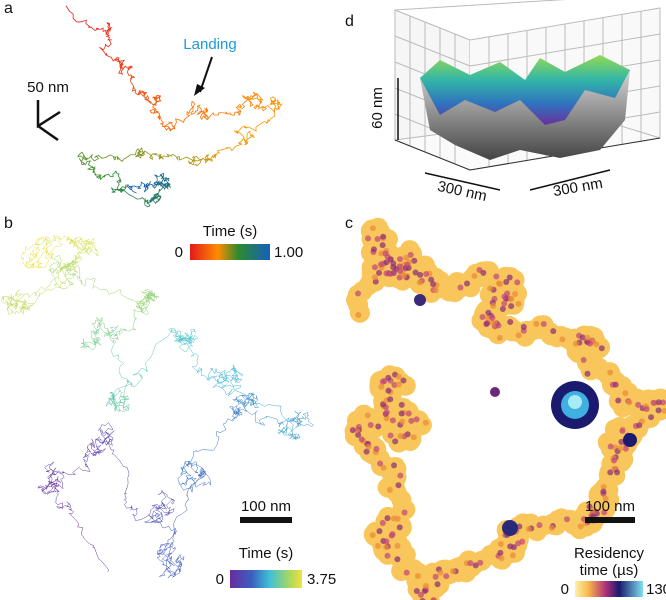 This screenshot has height=600, width=666. I want to click on panel-letter: d, so click(349, 21).